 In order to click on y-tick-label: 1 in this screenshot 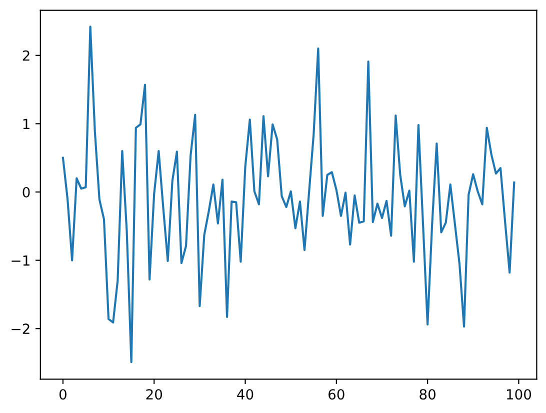, I will do `click(26, 123)`.